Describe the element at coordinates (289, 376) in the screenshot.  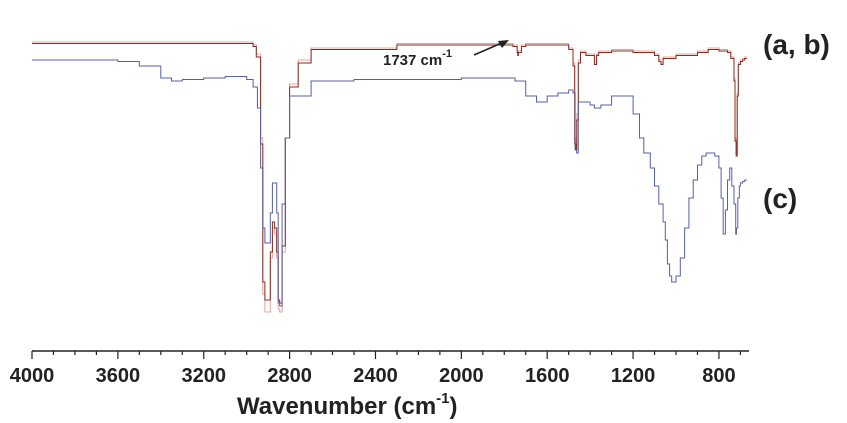
I see `x-tick-label: 2800` at that location.